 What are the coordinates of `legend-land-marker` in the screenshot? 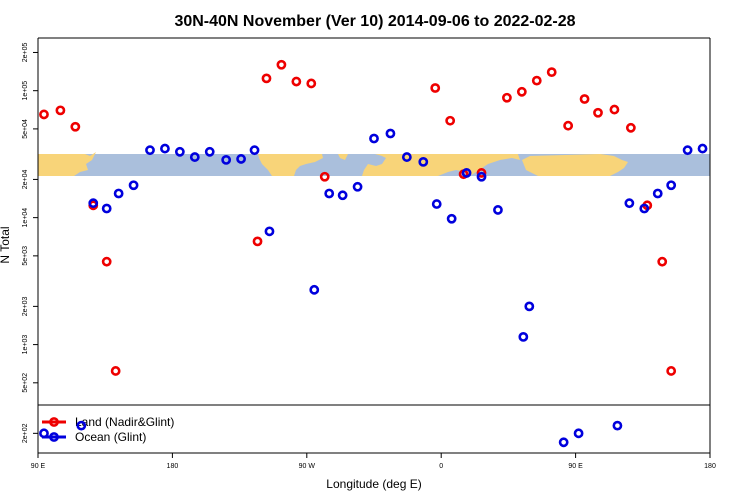 It's located at (54, 422).